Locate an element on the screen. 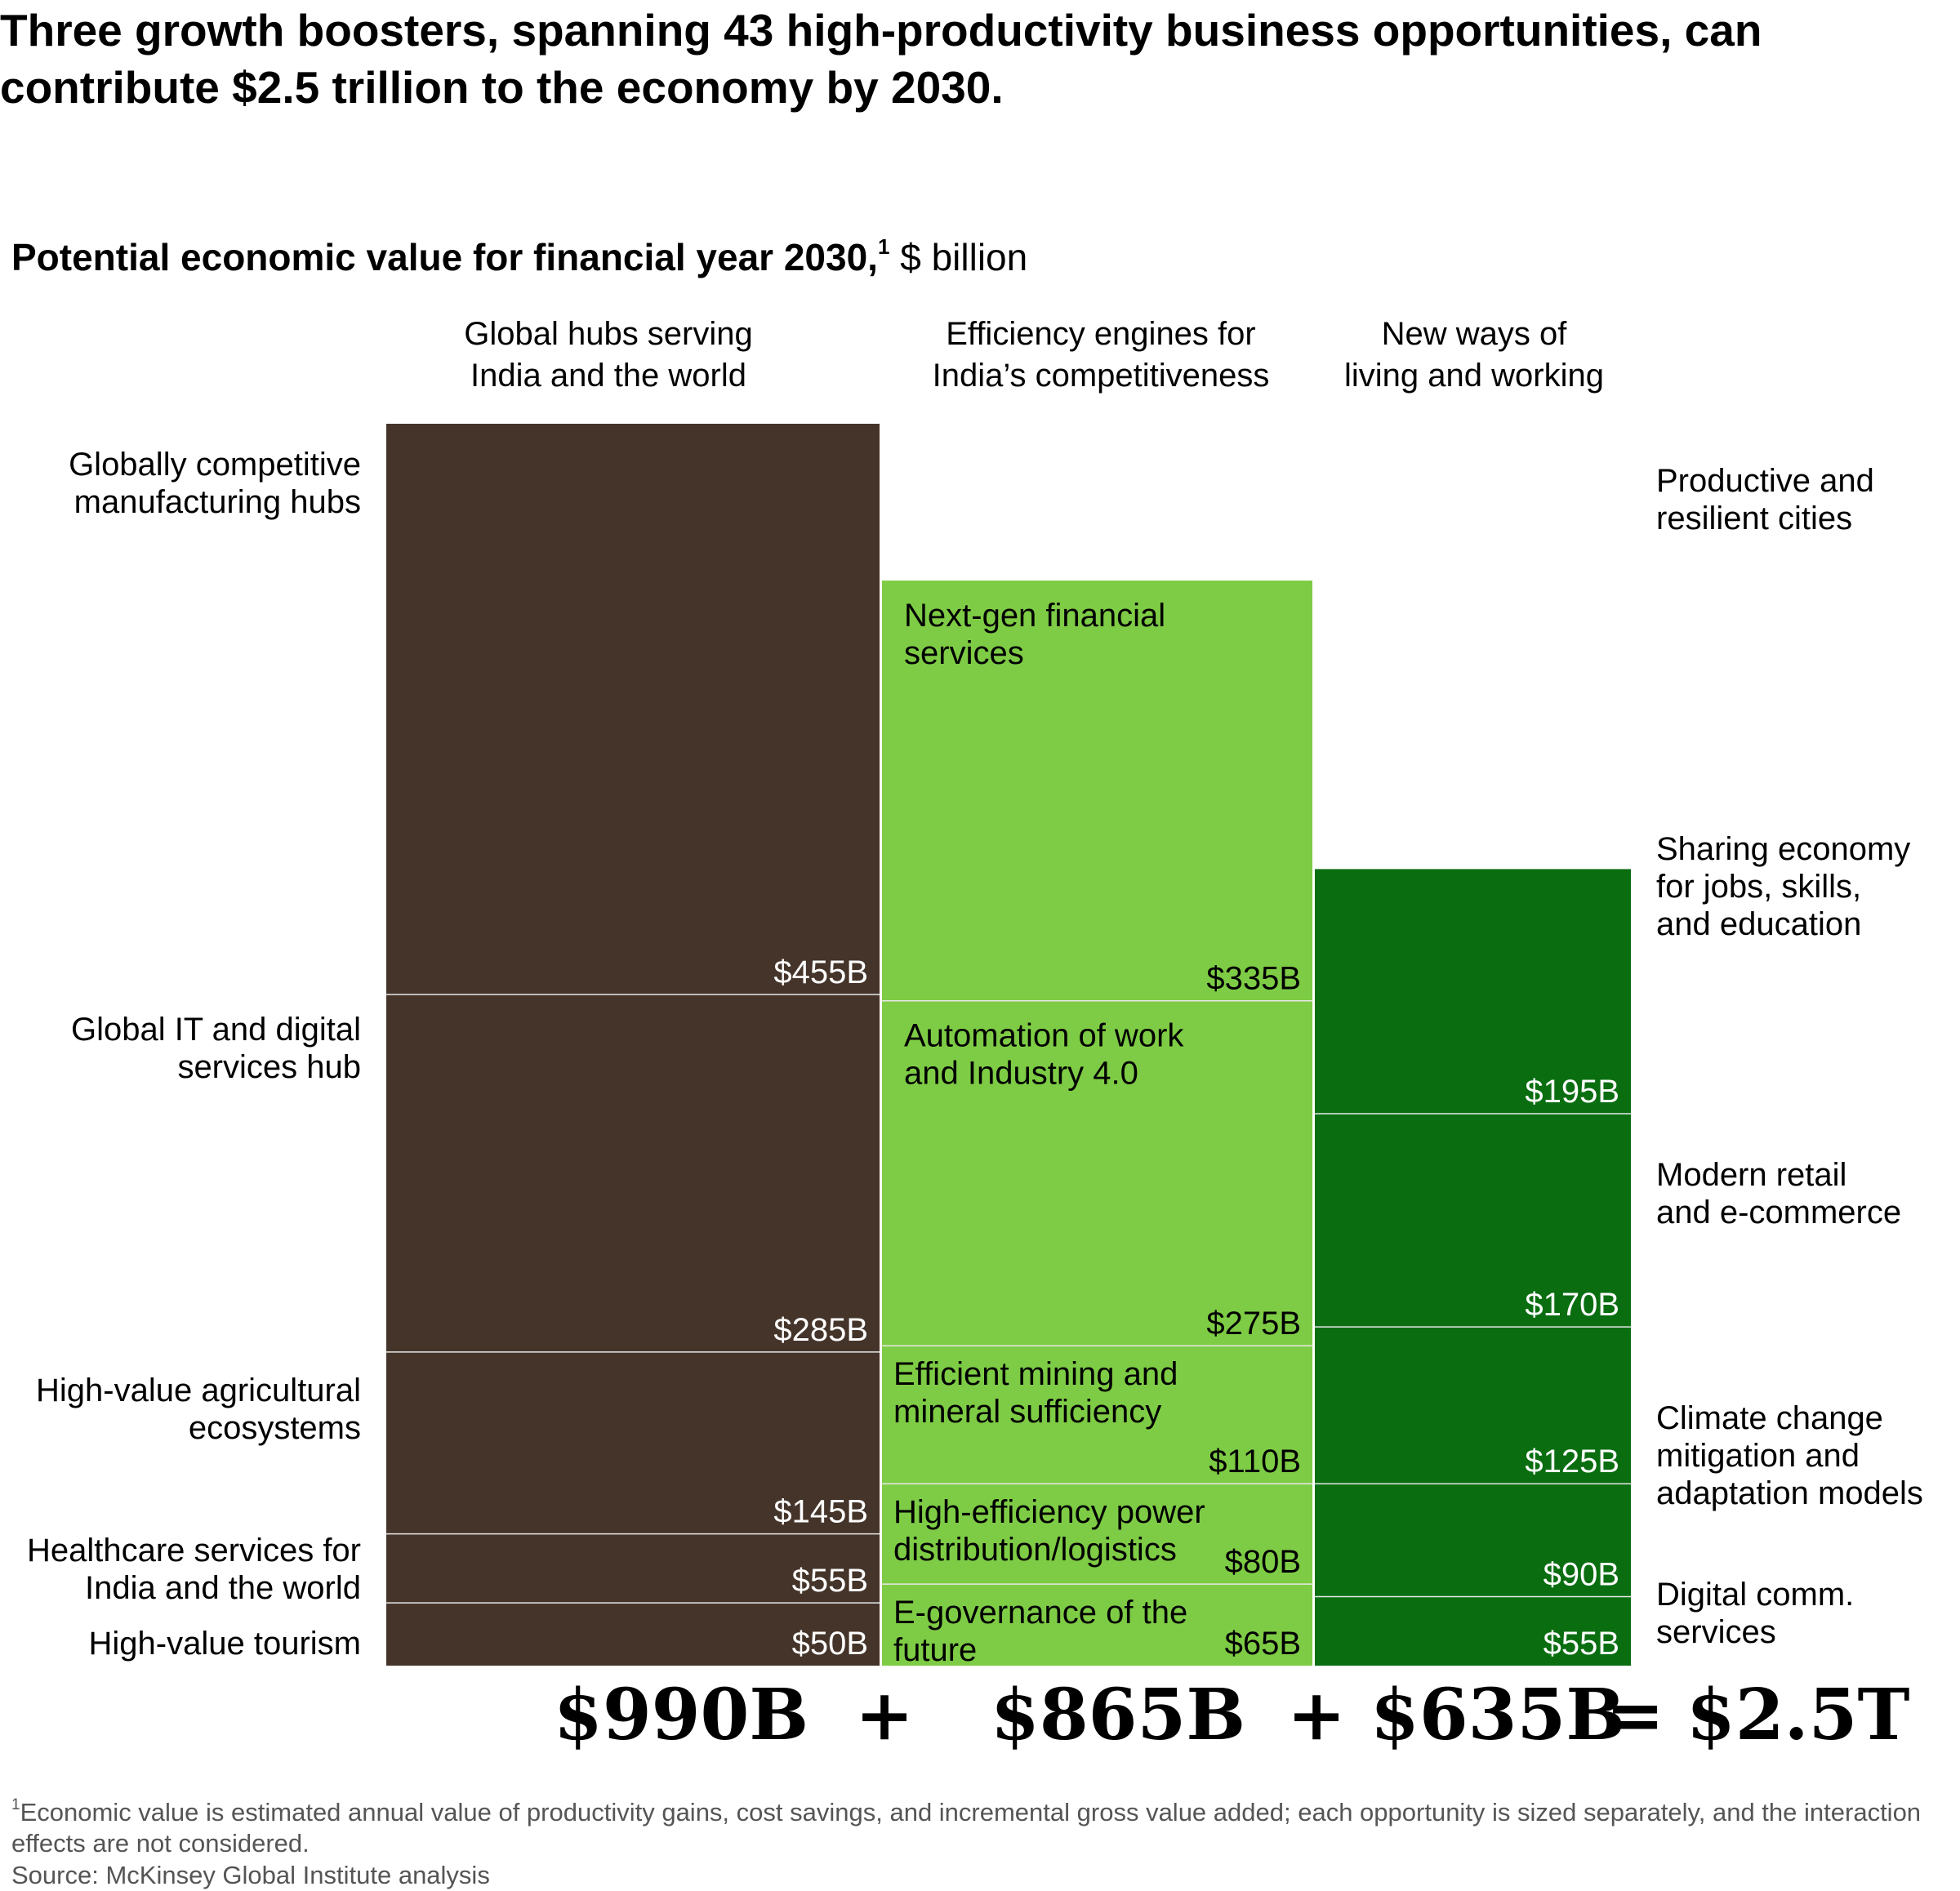 The image size is (1960, 1891). value-label-0-1: $285B is located at coordinates (820, 1330).